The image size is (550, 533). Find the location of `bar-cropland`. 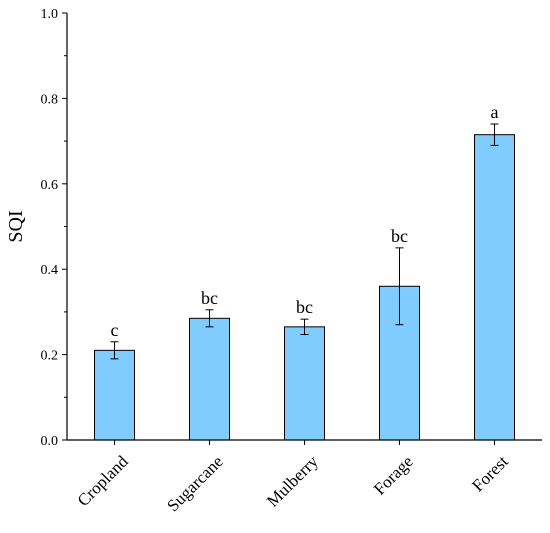

bar-cropland is located at coordinates (114, 395).